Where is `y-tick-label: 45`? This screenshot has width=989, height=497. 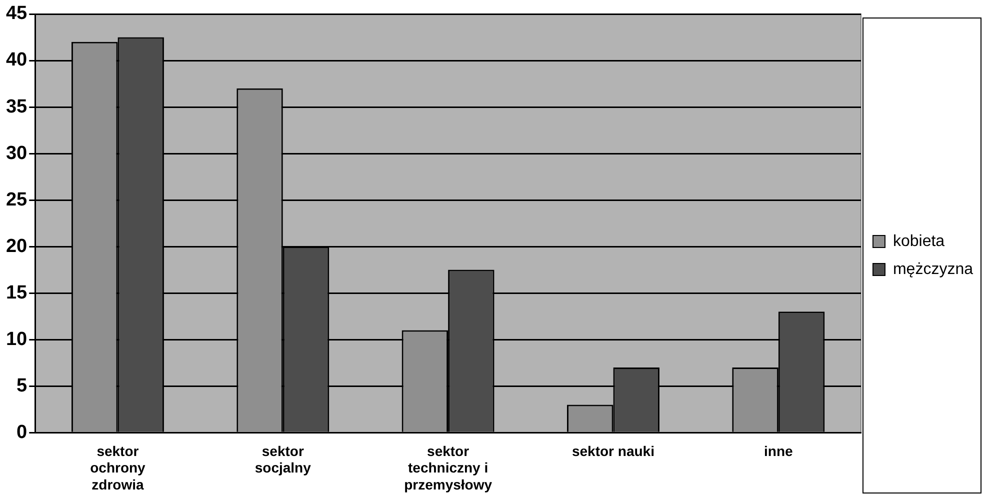
y-tick-label: 45 is located at coordinates (17, 13).